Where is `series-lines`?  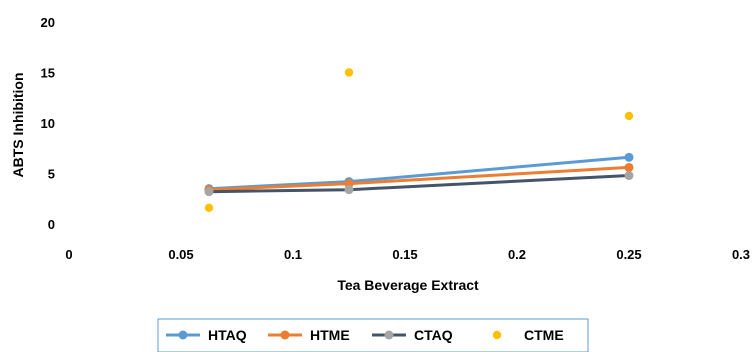
series-lines is located at coordinates (419, 174).